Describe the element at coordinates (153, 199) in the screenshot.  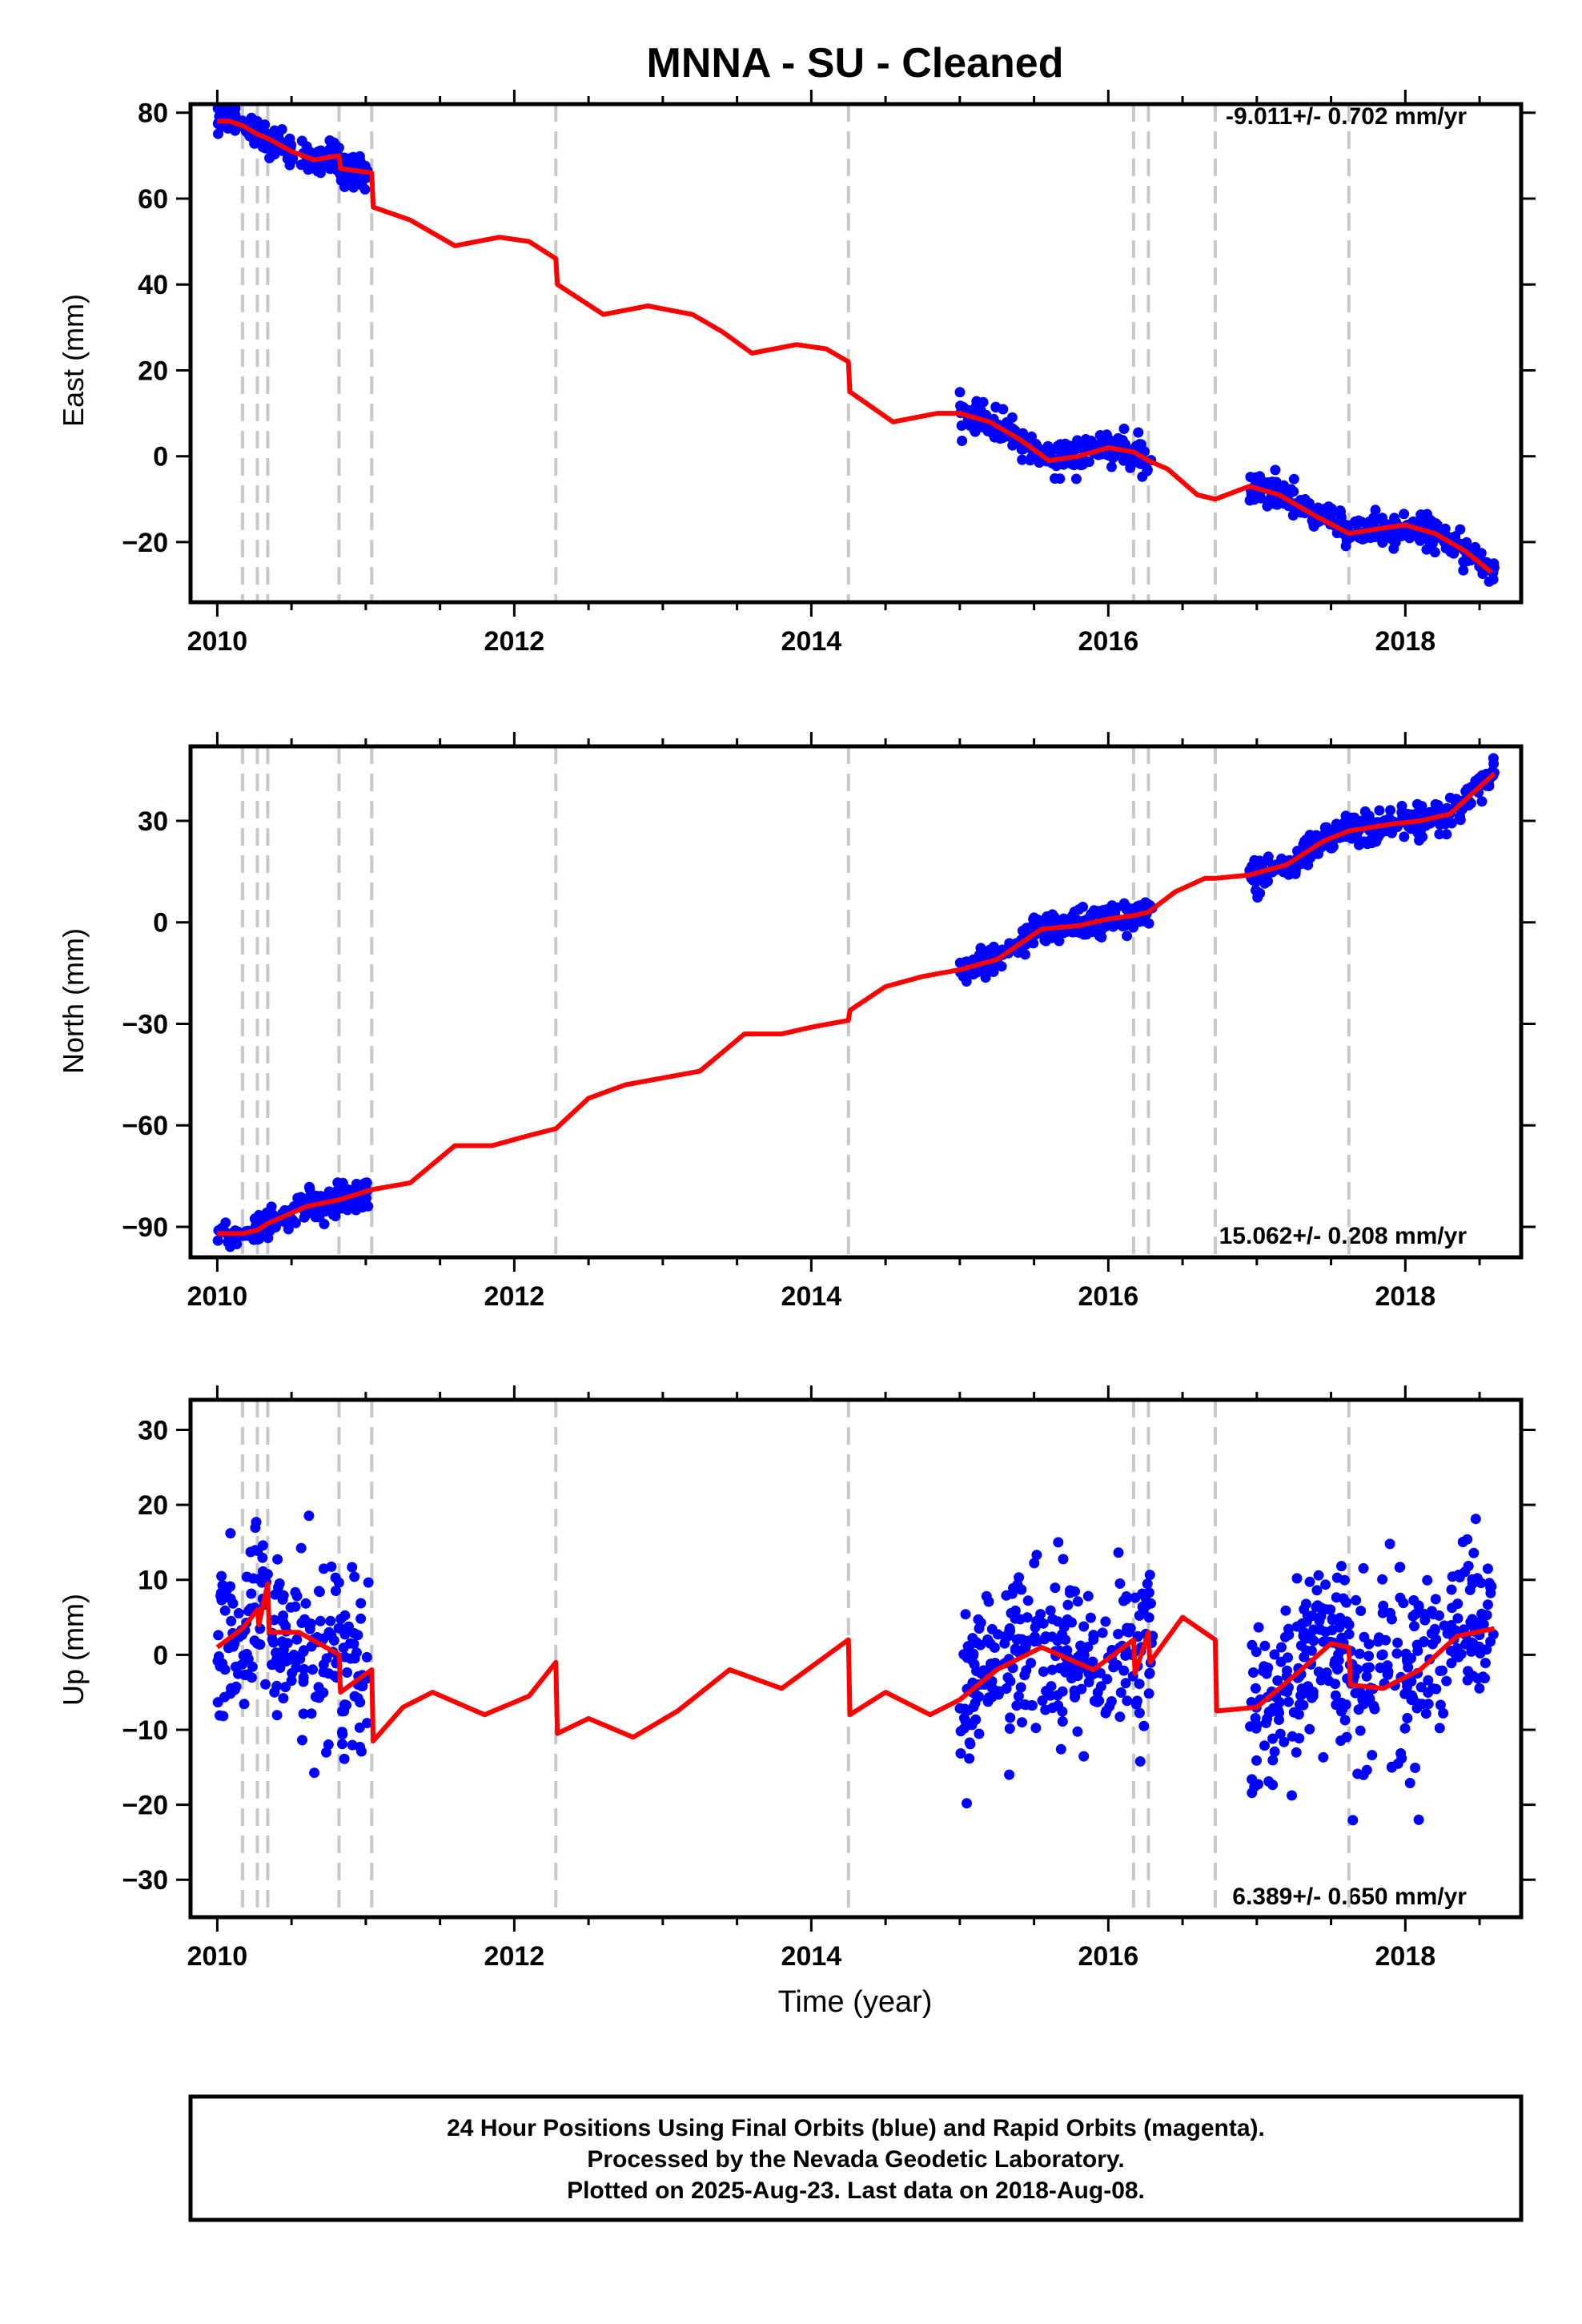
I see `y-tick-label: 60` at that location.